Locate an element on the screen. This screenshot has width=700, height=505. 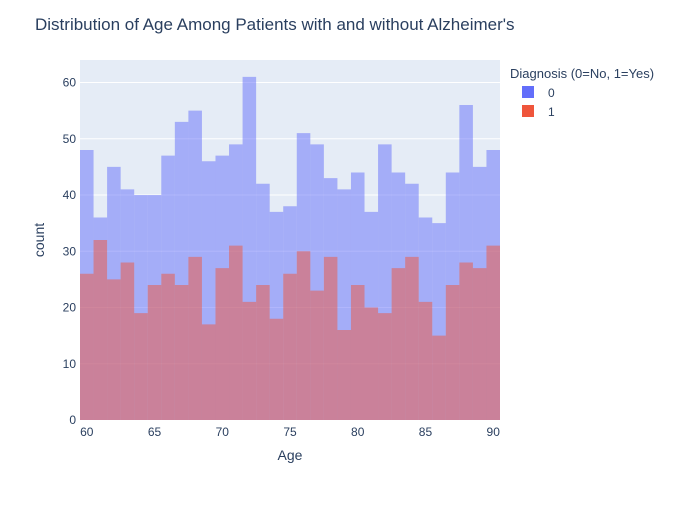
x-tick-label: 75 is located at coordinates (290, 432).